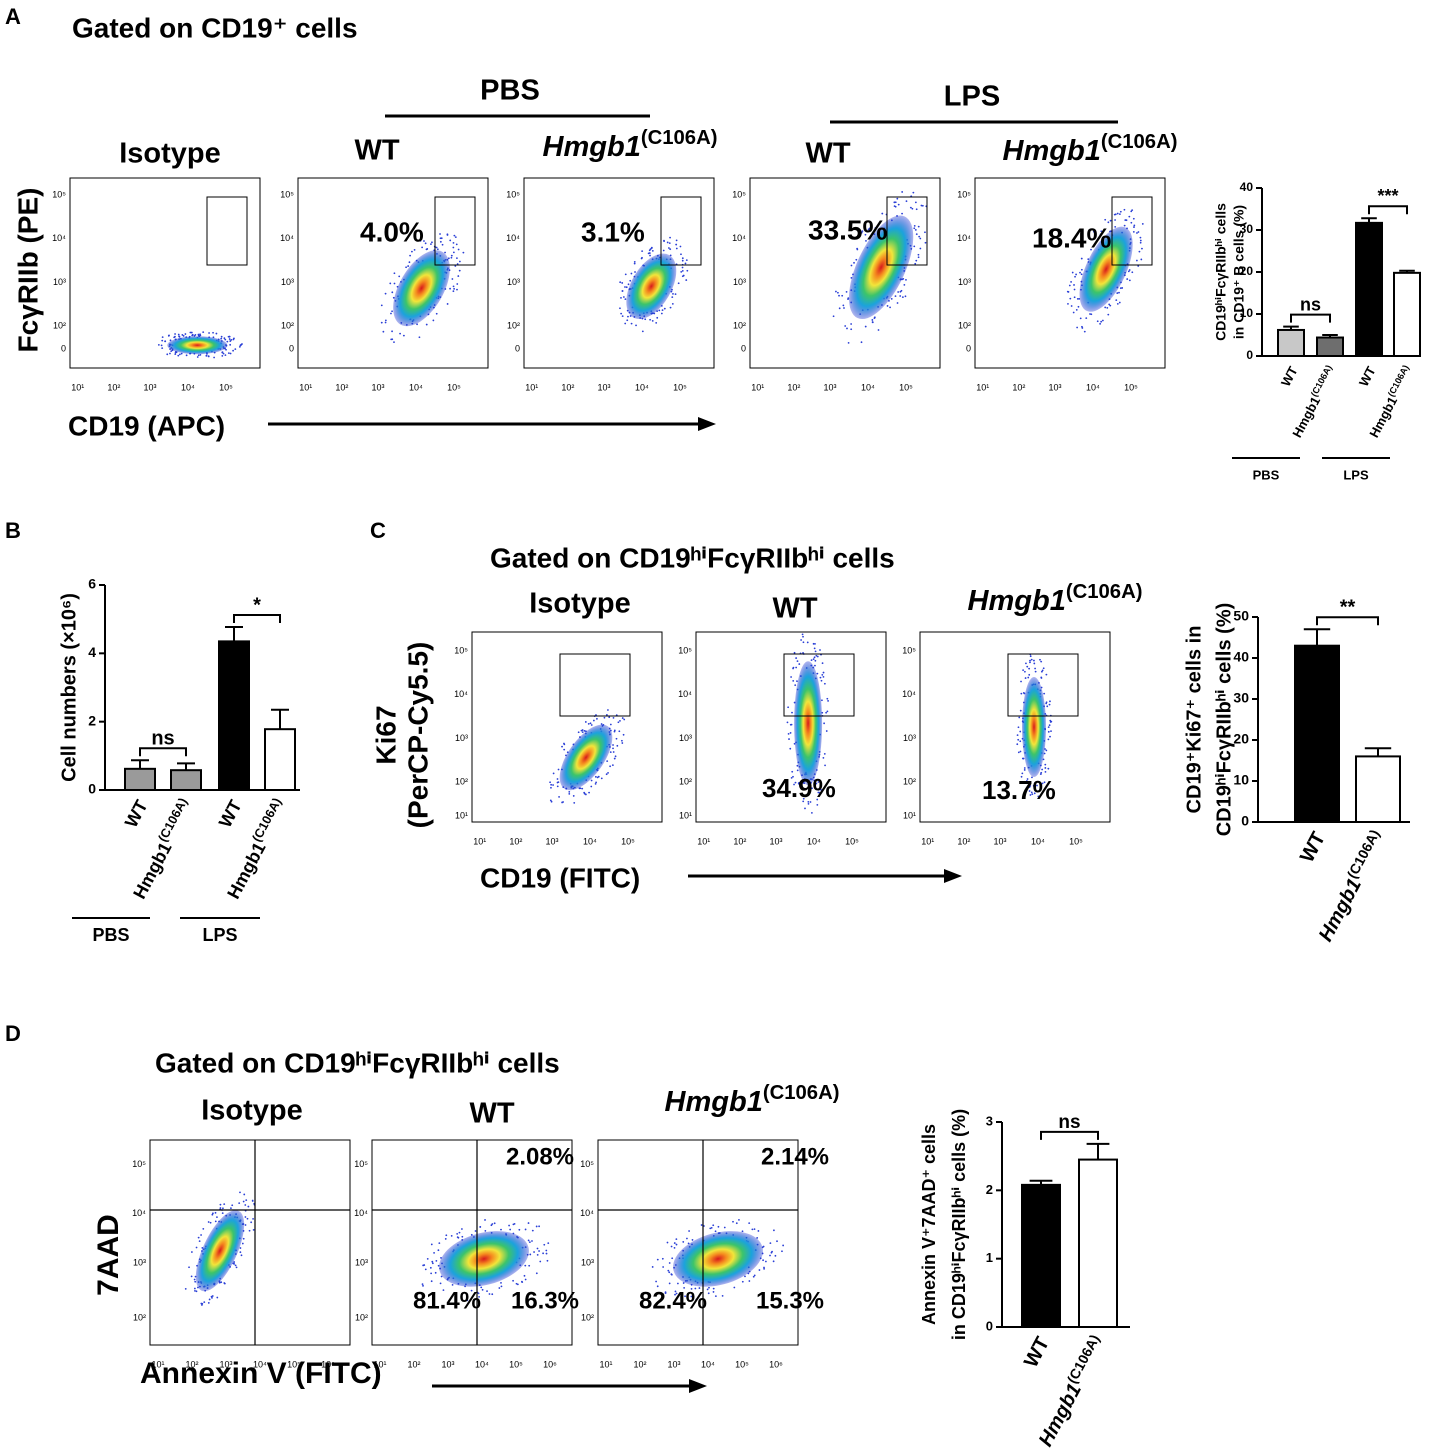  What do you see at coordinates (92, 584) in the screenshot?
I see `y-tick-label: 6` at bounding box center [92, 584].